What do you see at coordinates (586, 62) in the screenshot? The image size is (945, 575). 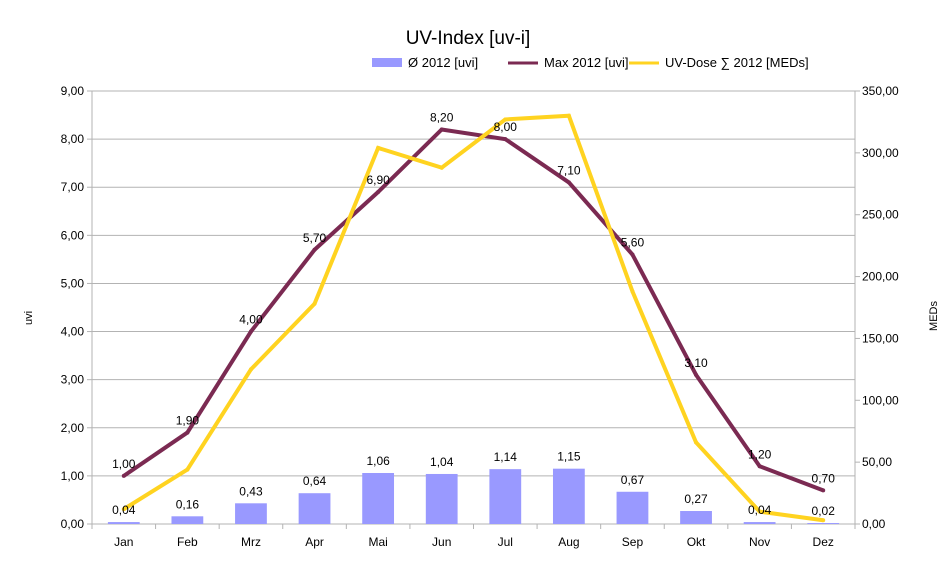 I see `legend-label: Max 2012 [uvi]` at bounding box center [586, 62].